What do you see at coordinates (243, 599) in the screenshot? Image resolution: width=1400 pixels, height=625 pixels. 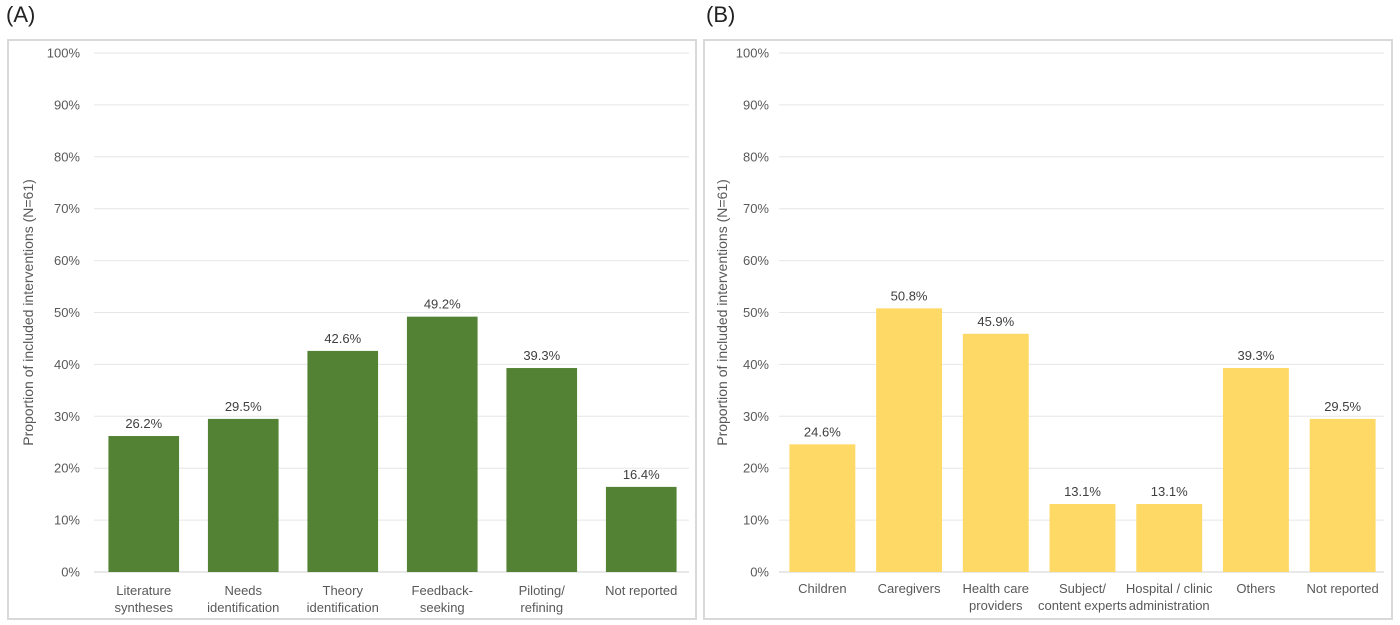 I see `x-category-label: Needs identification` at bounding box center [243, 599].